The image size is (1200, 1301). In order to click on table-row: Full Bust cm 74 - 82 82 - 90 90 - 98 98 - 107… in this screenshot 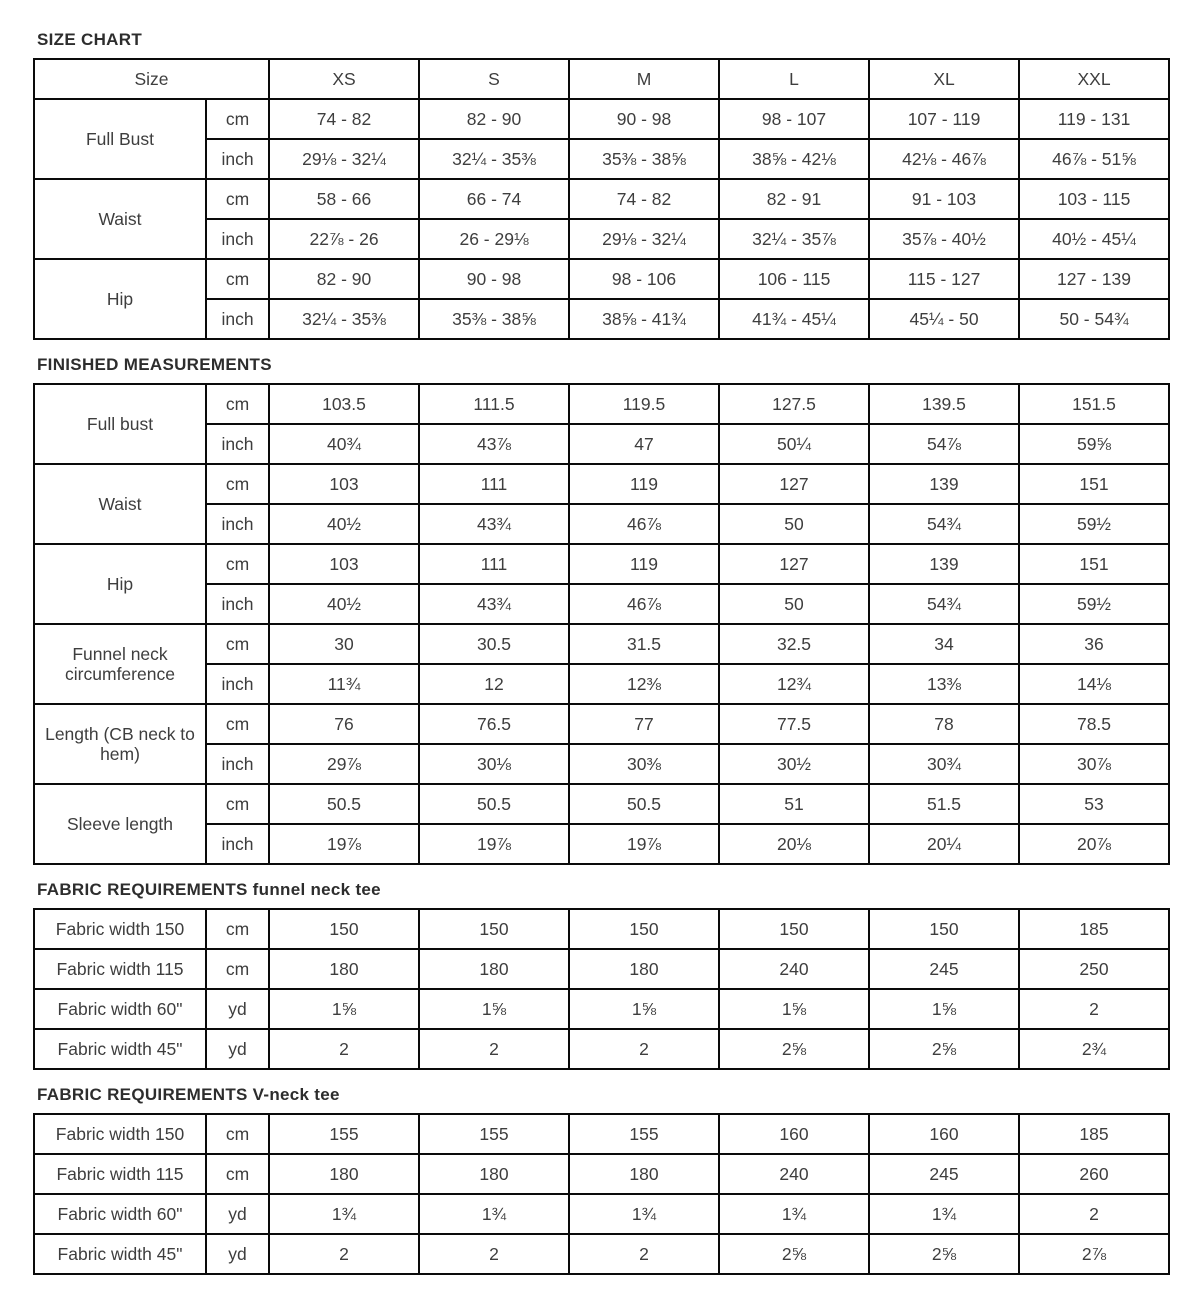, I will do `click(602, 139)`.